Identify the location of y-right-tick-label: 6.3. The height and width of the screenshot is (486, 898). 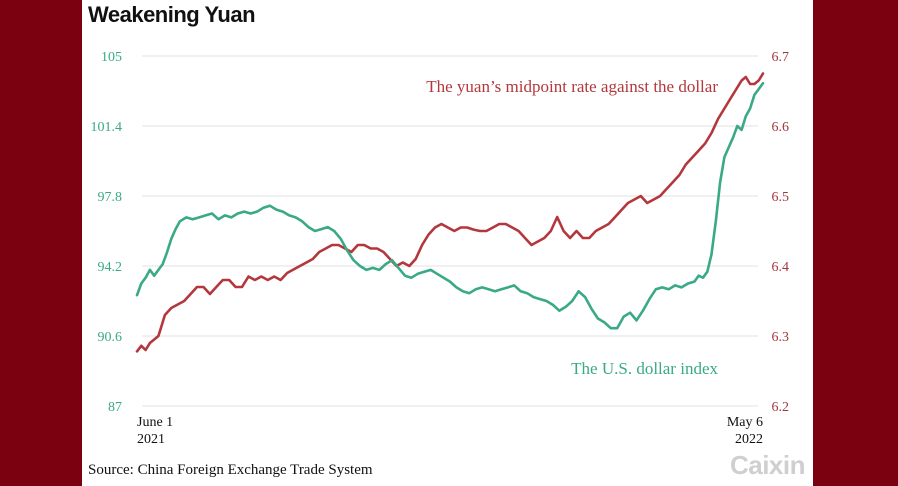
(781, 337).